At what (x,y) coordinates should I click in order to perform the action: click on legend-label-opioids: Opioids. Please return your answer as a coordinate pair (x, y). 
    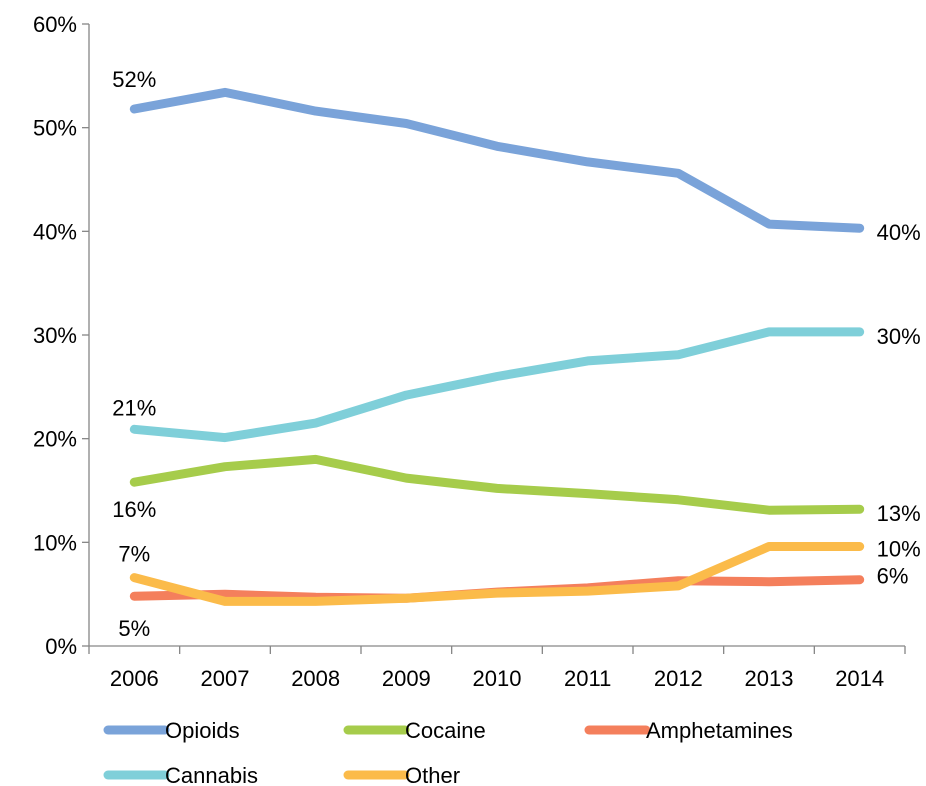
    Looking at the image, I should click on (202, 730).